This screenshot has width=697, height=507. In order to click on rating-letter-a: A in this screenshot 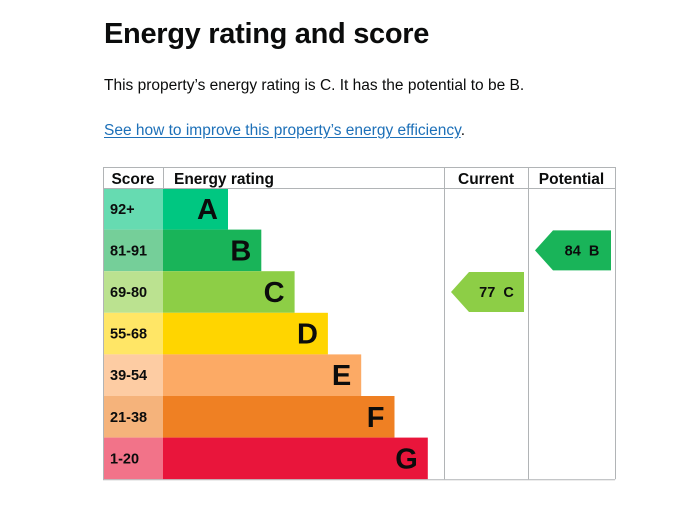, I will do `click(207, 210)`.